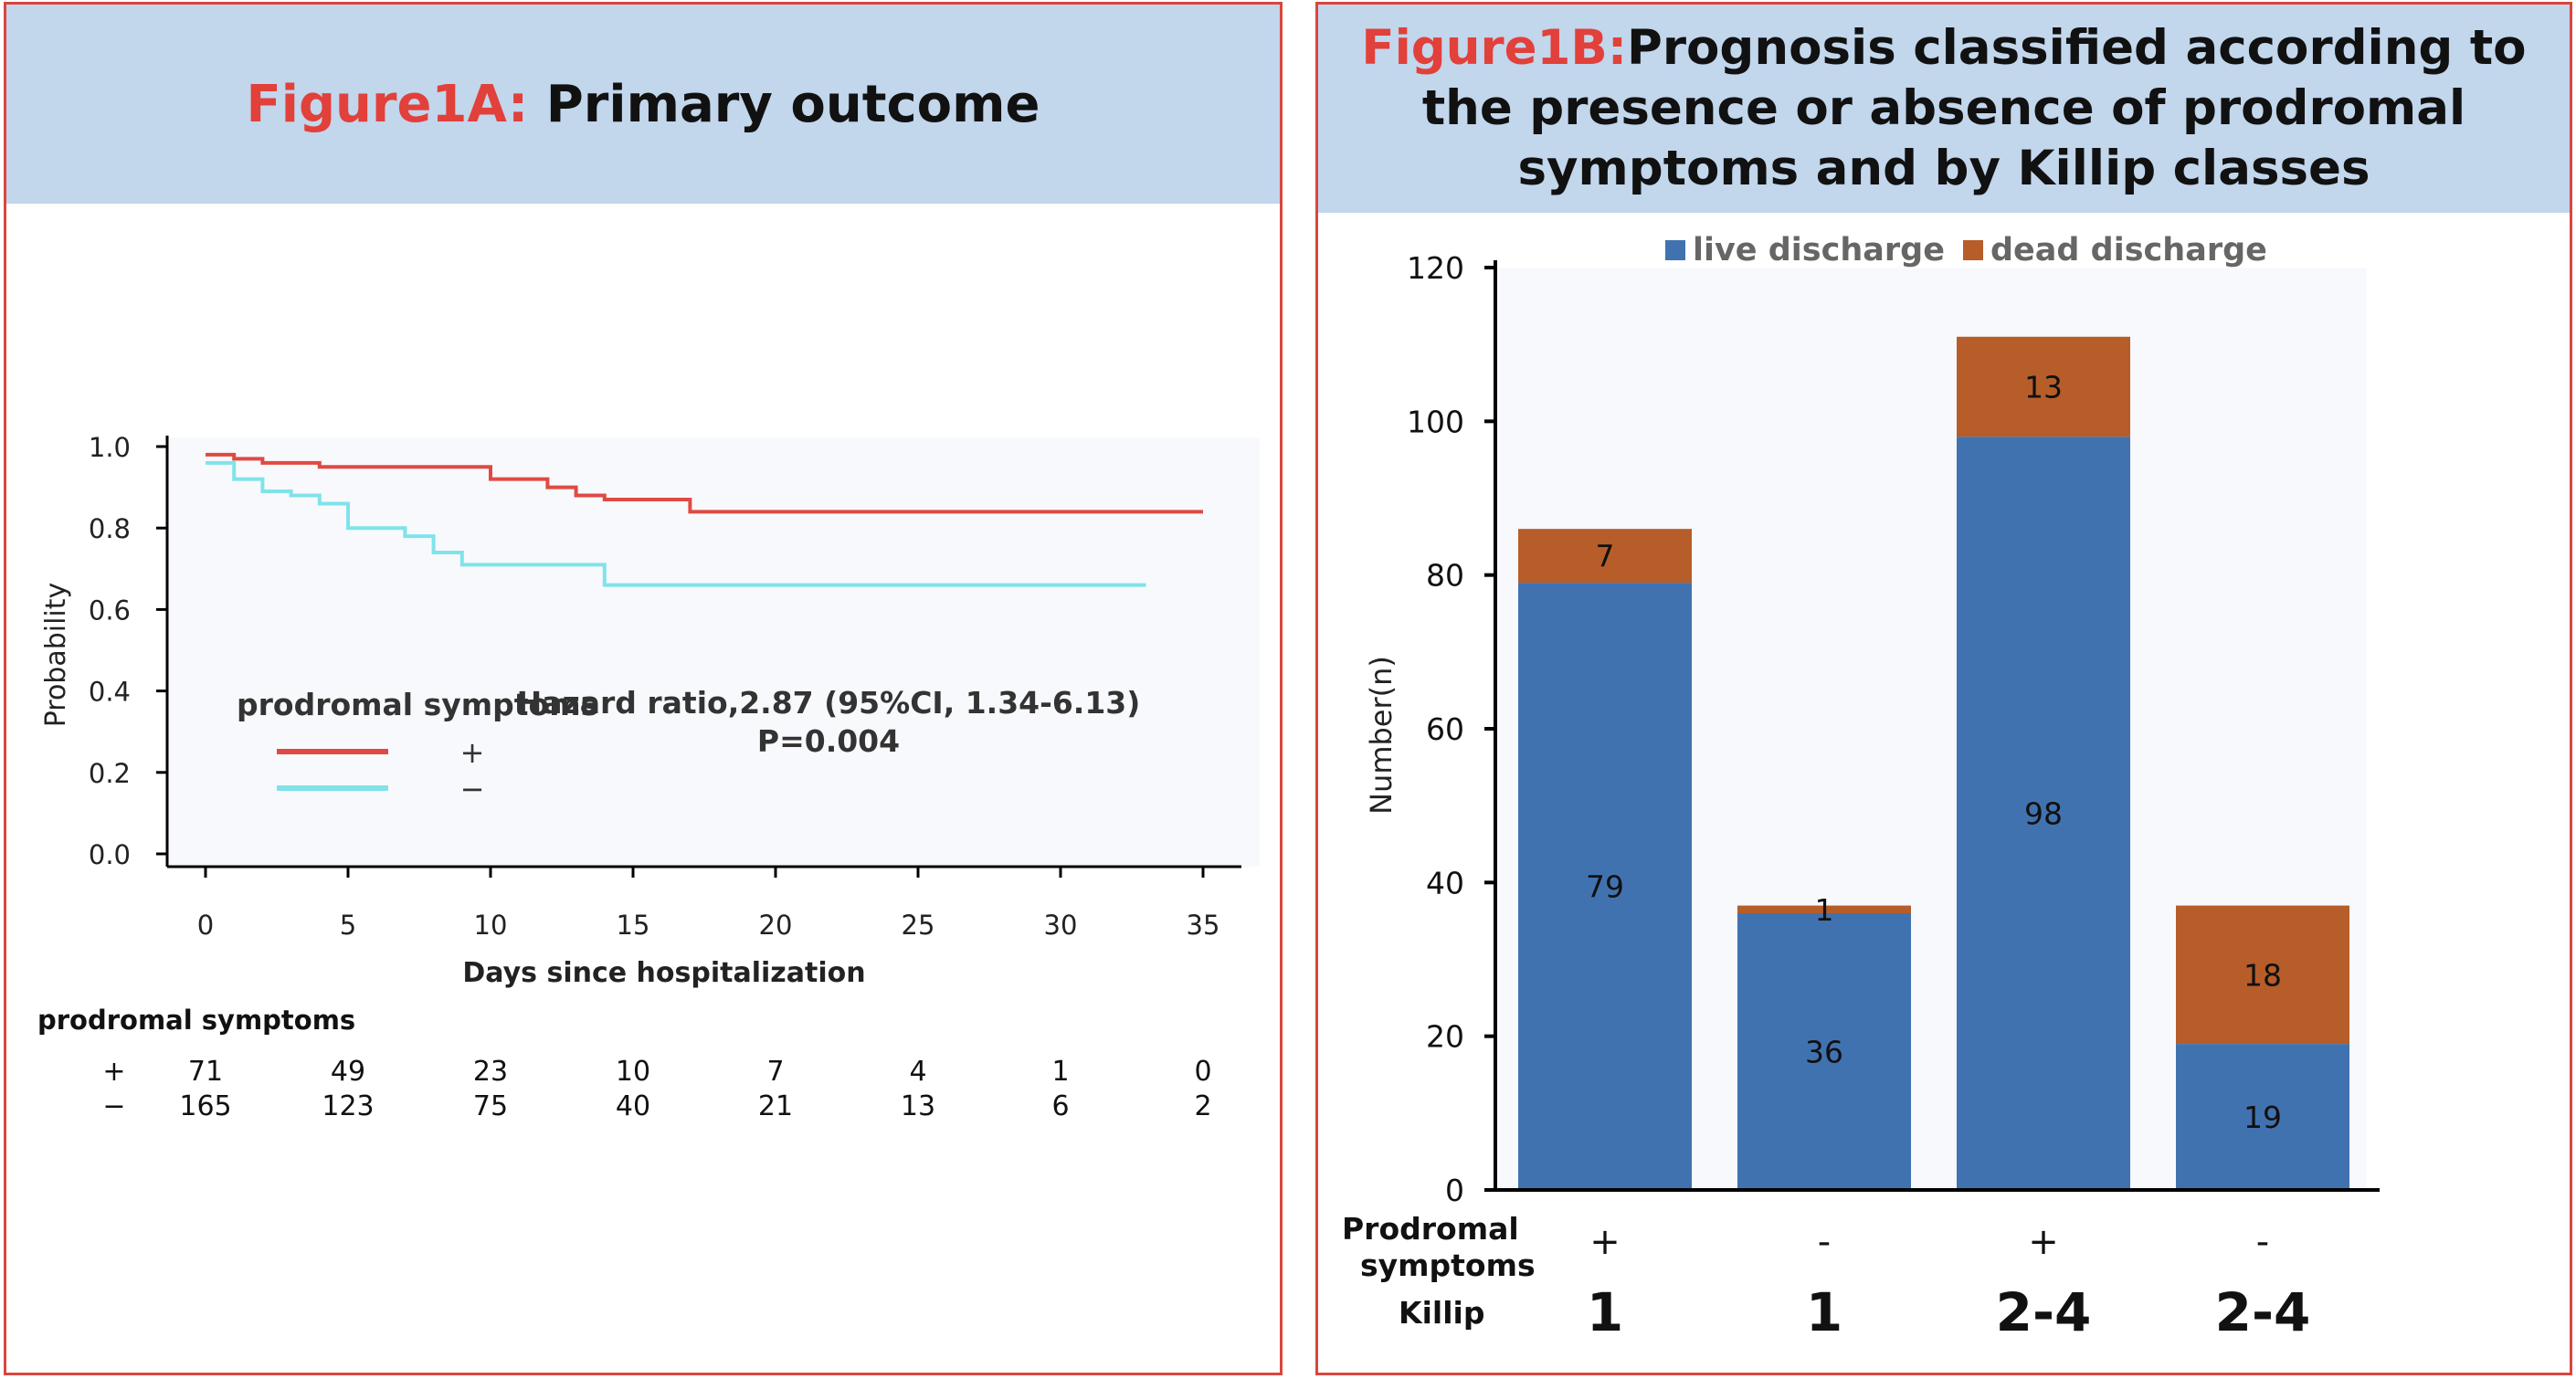  I want to click on km-x-tick-label: 25, so click(918, 925).